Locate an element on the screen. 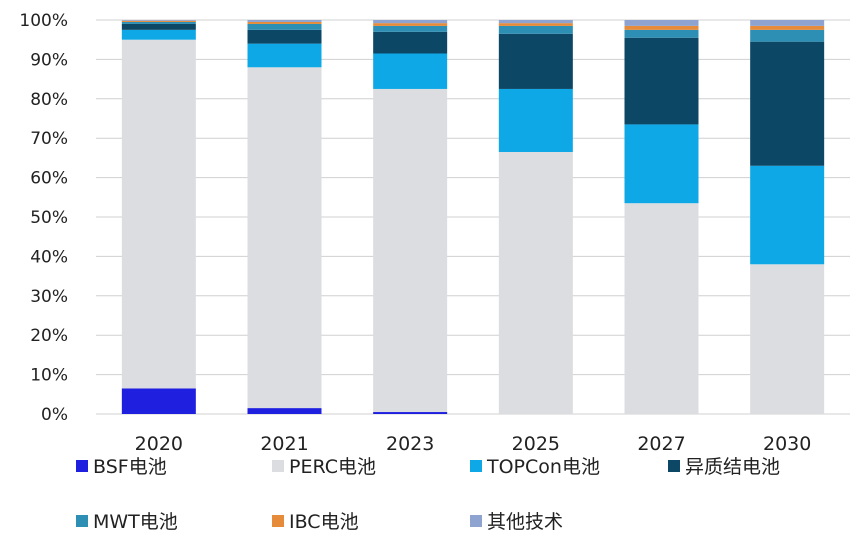 The image size is (860, 552). x-tick-label: 2030 is located at coordinates (787, 444).